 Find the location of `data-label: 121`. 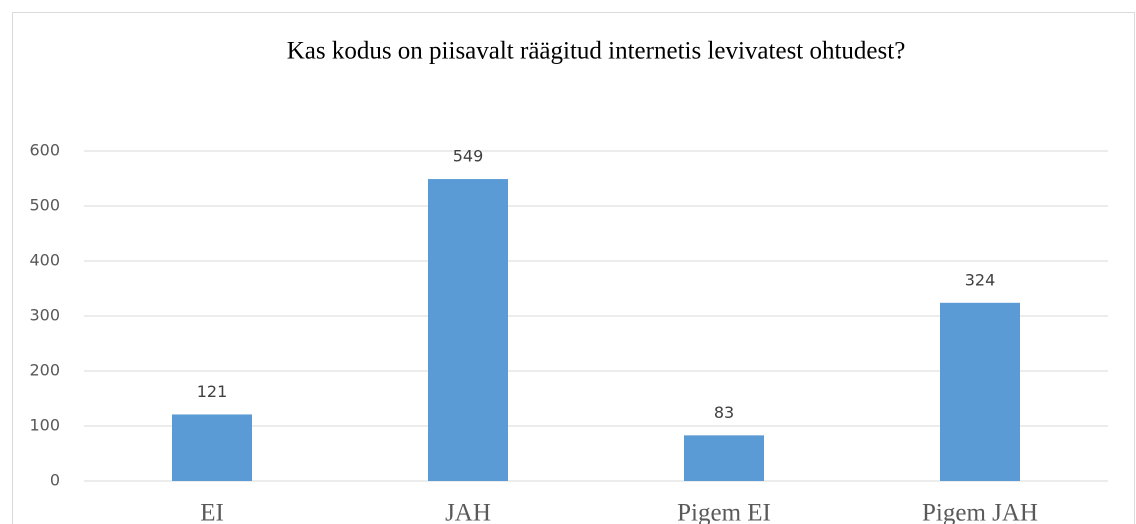

data-label: 121 is located at coordinates (212, 391).